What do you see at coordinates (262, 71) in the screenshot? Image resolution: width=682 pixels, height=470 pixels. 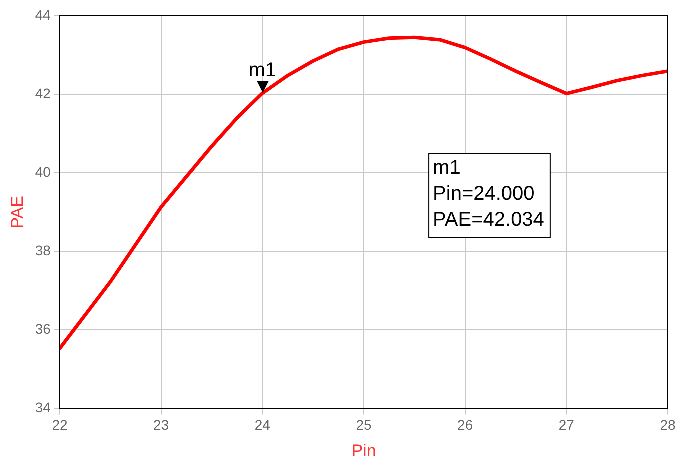 I see `annotation: m1` at bounding box center [262, 71].